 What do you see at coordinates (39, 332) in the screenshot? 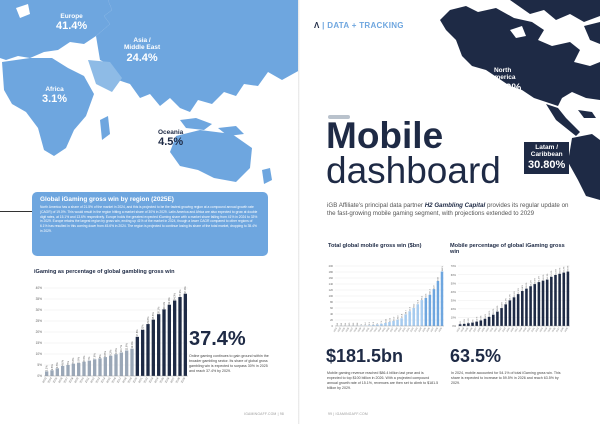
I see `y-tick-label: 20%` at bounding box center [39, 332].